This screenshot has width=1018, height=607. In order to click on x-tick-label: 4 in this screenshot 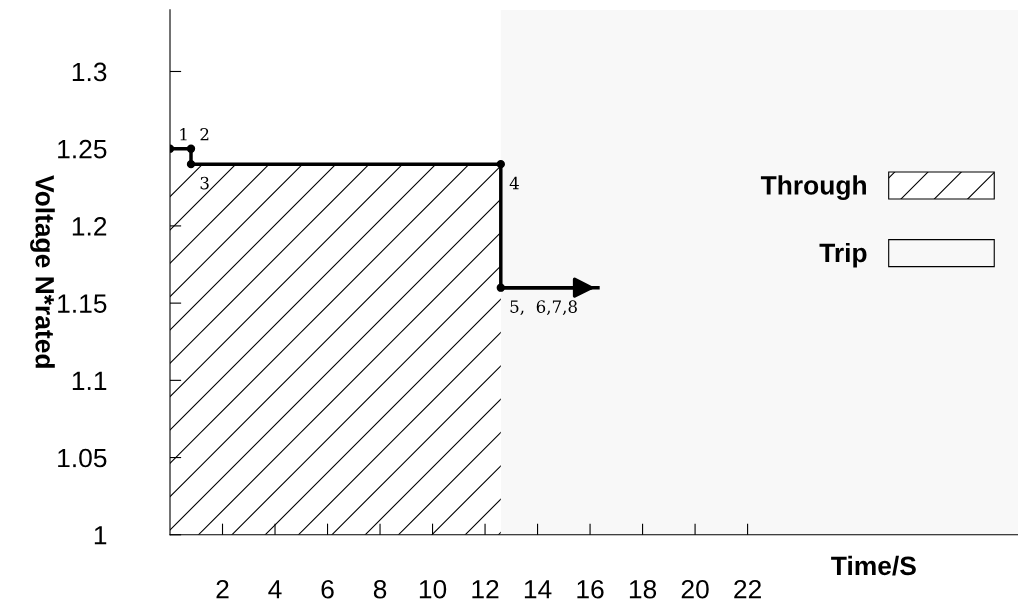, I will do `click(275, 589)`.